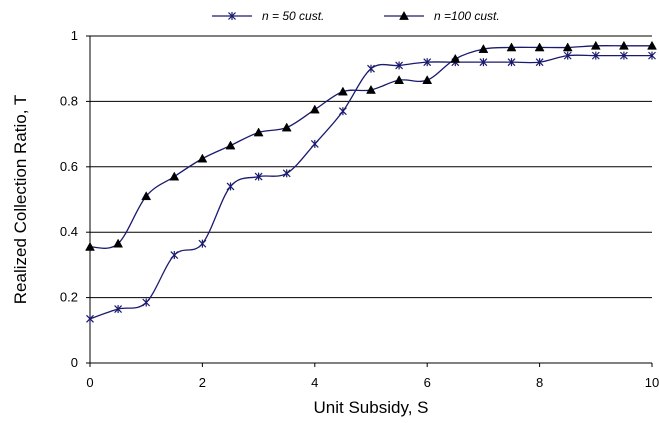 The width and height of the screenshot is (659, 423). What do you see at coordinates (293, 16) in the screenshot?
I see `legend-label: n = 50 cust.` at bounding box center [293, 16].